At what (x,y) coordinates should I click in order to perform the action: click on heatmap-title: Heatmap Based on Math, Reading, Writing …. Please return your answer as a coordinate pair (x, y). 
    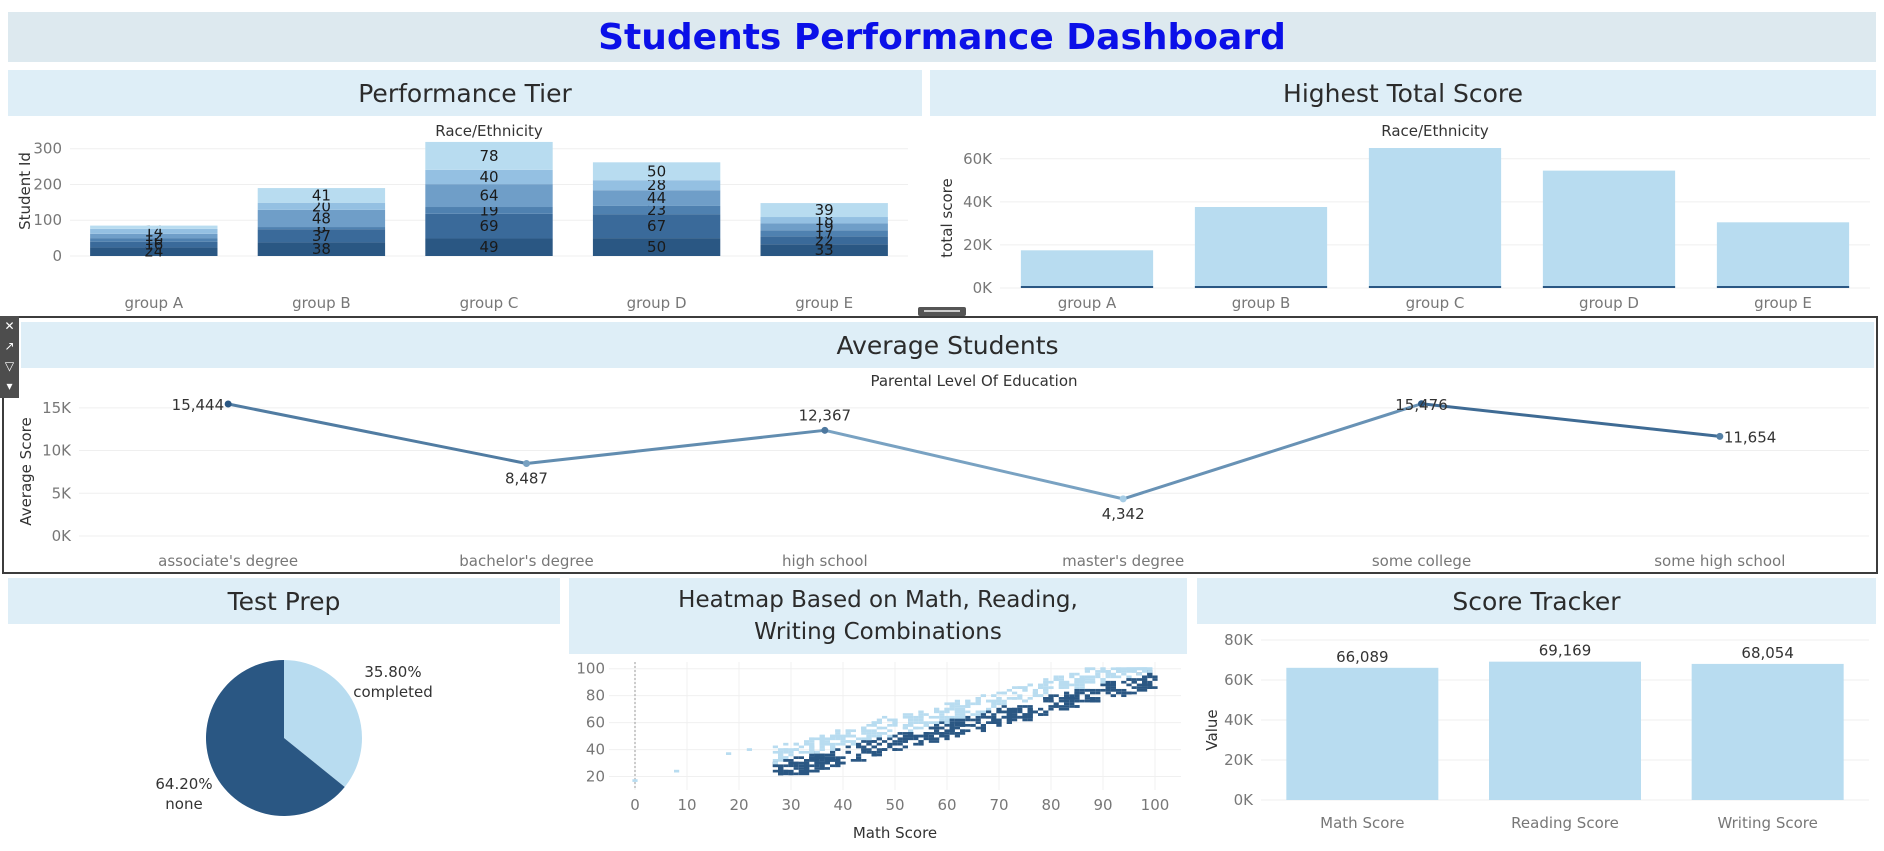
    Looking at the image, I should click on (878, 616).